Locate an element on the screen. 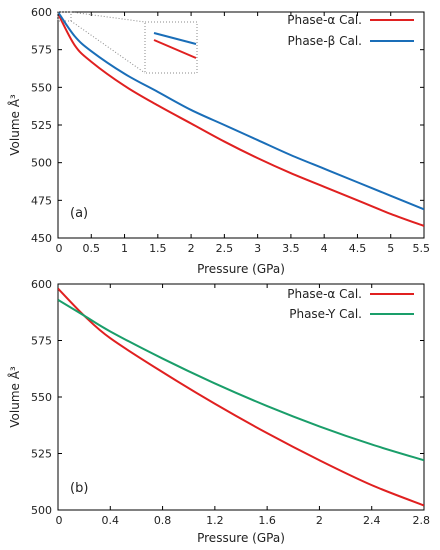  panel-b-panel-label: (b) is located at coordinates (79, 488).